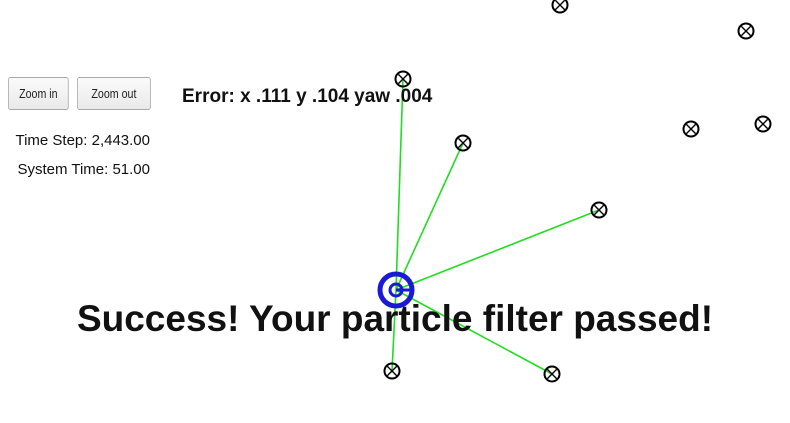 Image resolution: width=790 pixels, height=423 pixels. I want to click on zoom-out-button: Zoom out, so click(114, 93).